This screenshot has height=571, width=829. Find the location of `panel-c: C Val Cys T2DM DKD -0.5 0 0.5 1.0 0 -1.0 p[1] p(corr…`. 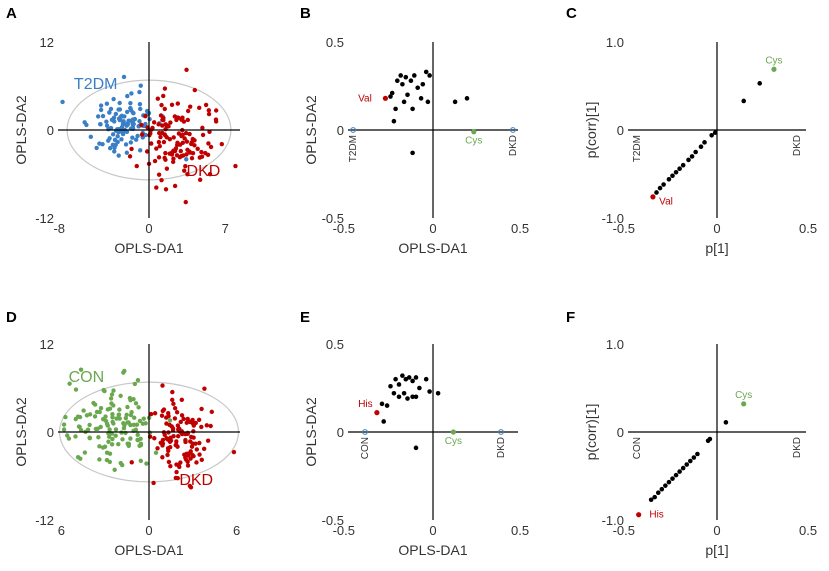

panel-c: C Val Cys T2DM DKD -0.5 0 0.5 1.0 0 -1.0 p[1] p(corr… is located at coordinates (691, 130).